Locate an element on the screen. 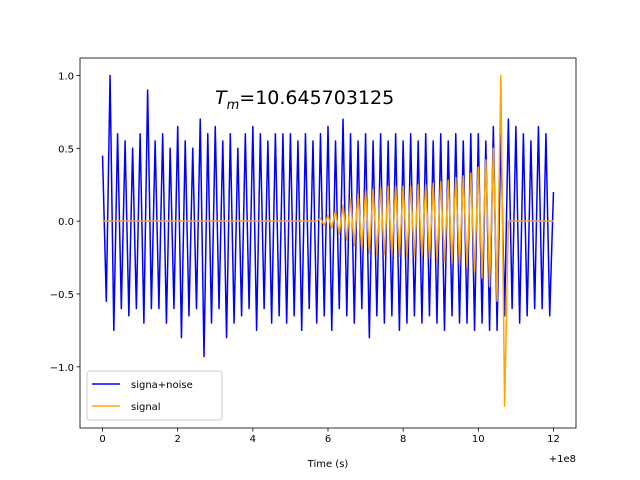  x-tick-label: 6 is located at coordinates (328, 439).